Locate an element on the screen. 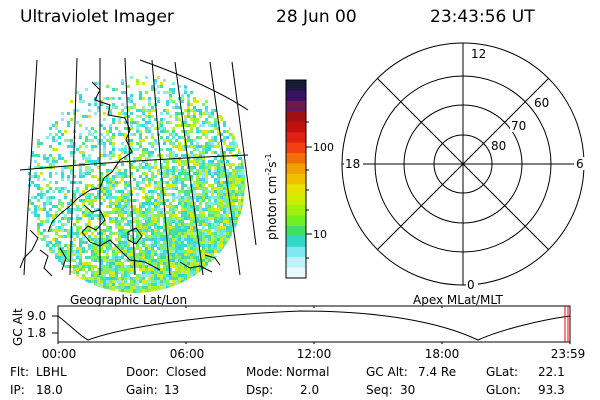 Image resolution: width=600 pixels, height=400 pixels. dsp-value: 2.0 is located at coordinates (310, 390).